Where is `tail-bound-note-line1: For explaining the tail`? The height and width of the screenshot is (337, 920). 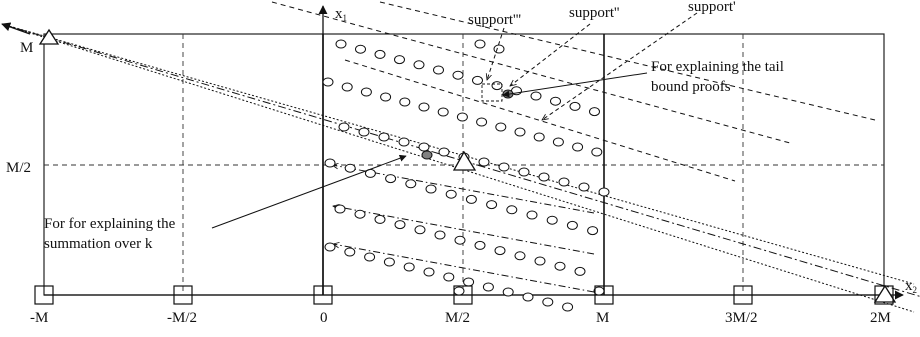
tail-bound-note-line1: For explaining the tail is located at coordinates (717, 67).